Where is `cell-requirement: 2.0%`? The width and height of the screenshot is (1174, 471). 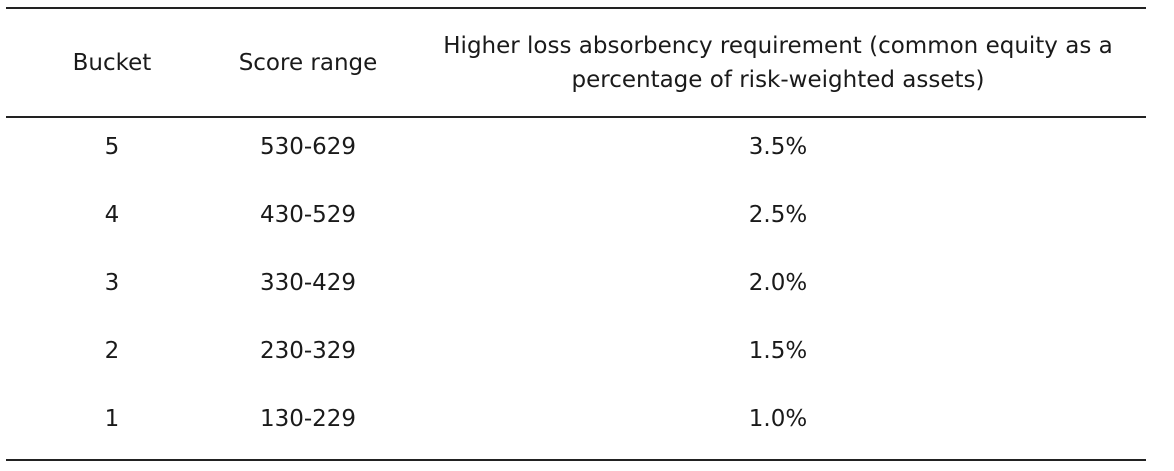 cell-requirement: 2.0% is located at coordinates (778, 283).